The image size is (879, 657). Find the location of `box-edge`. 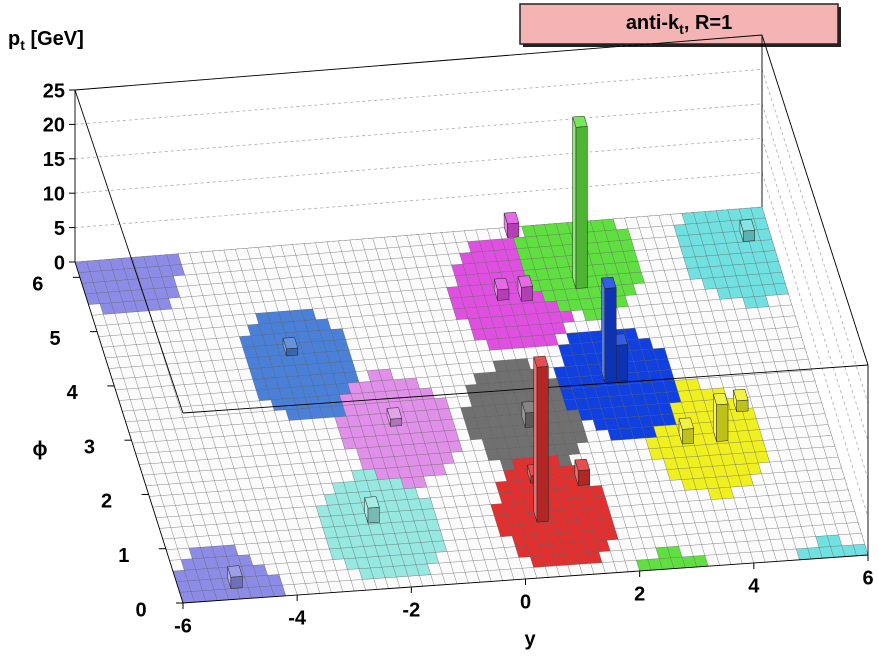

box-edge is located at coordinates (525, 389).